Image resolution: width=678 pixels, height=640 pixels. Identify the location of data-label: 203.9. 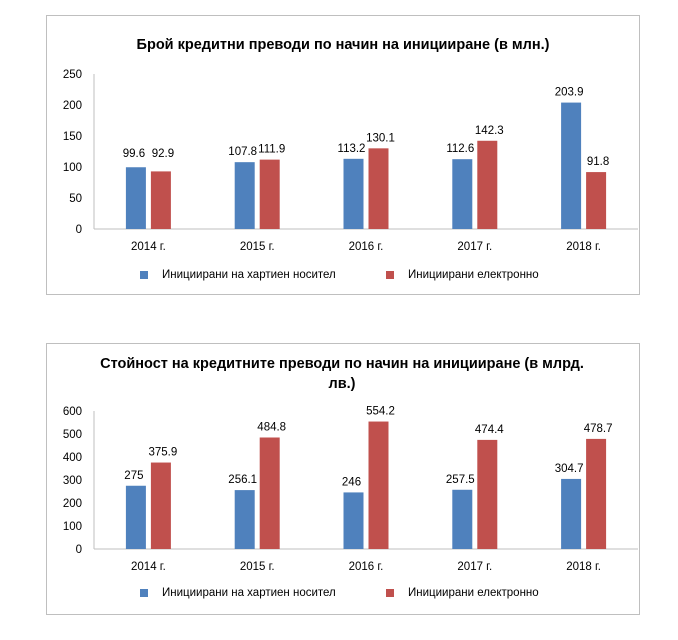
(569, 93).